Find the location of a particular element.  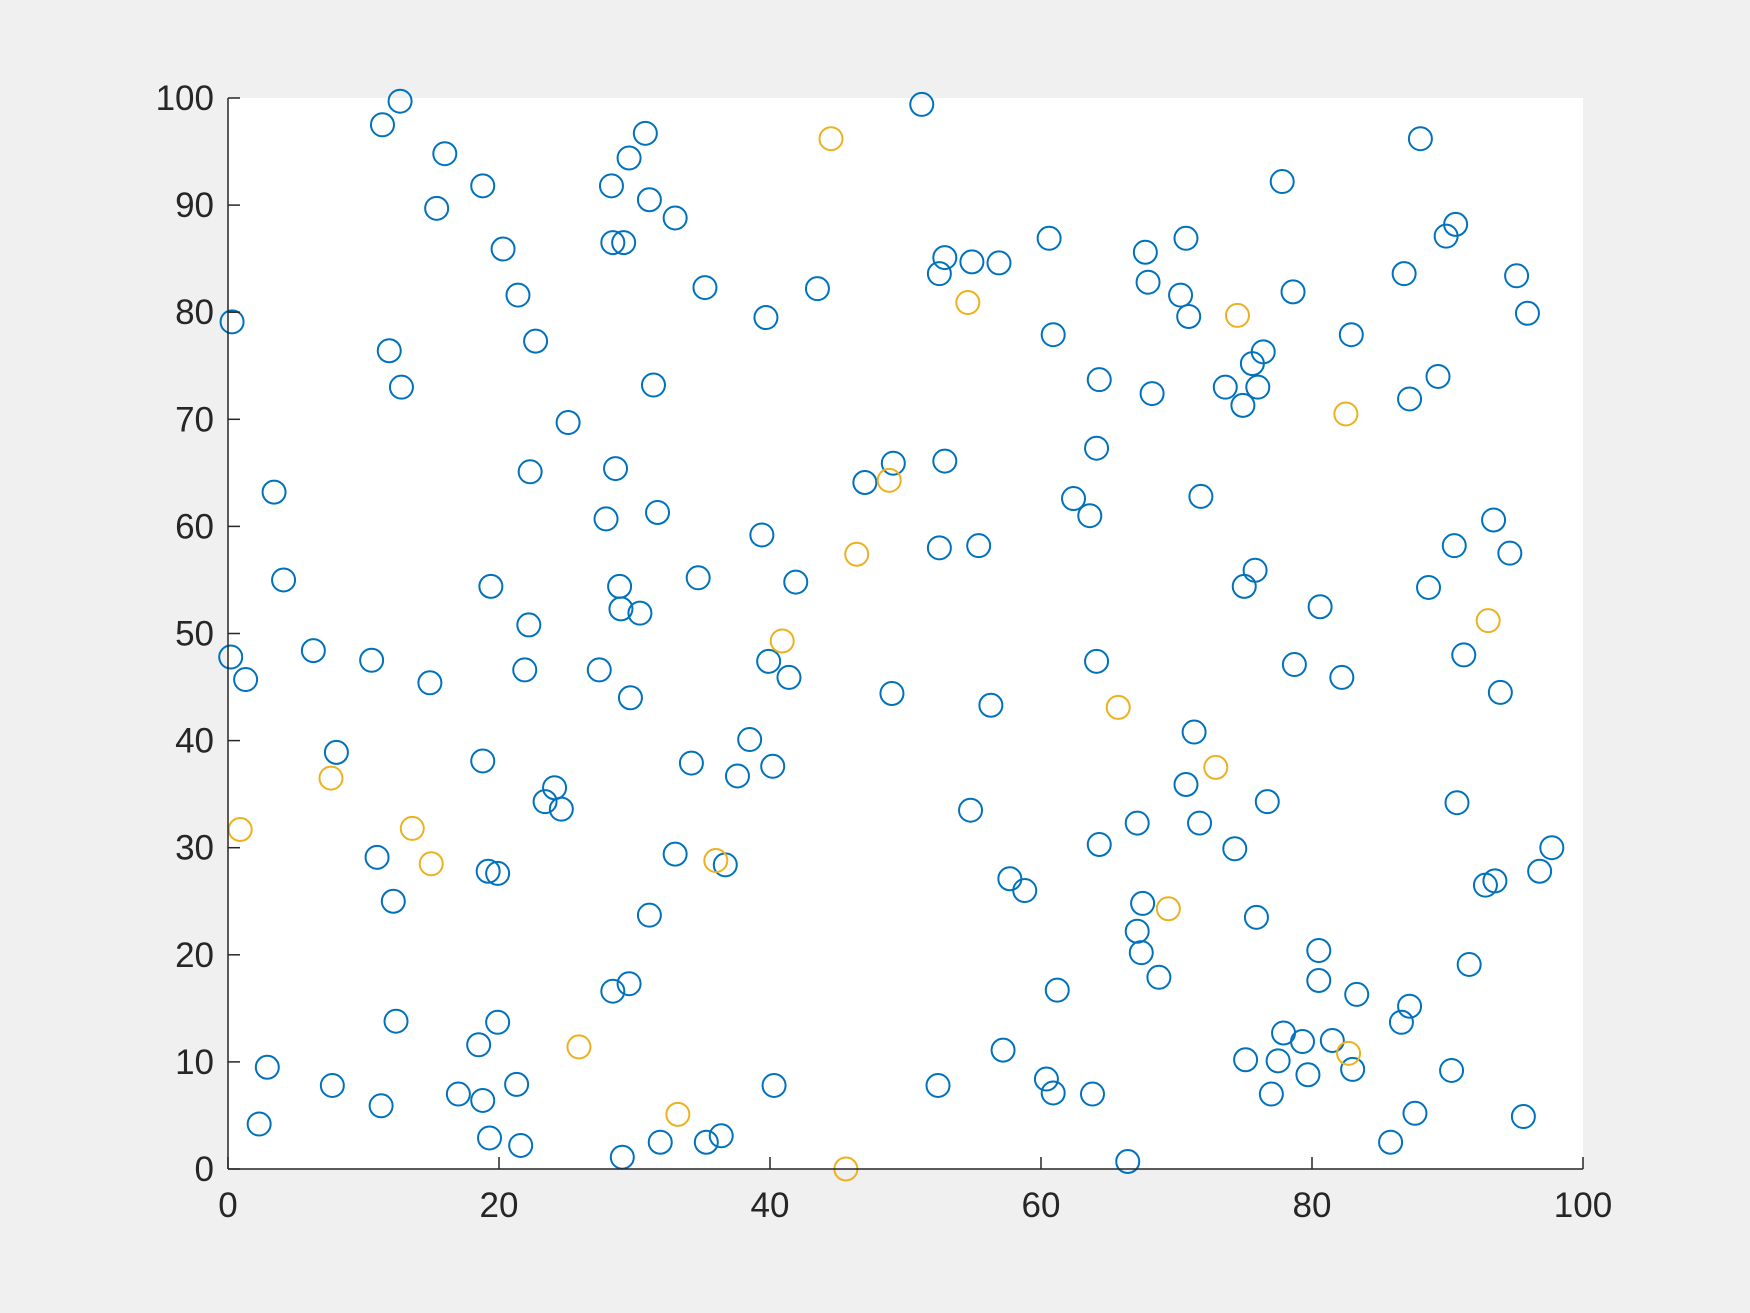

y-tick-label: 0 is located at coordinates (204, 1169).